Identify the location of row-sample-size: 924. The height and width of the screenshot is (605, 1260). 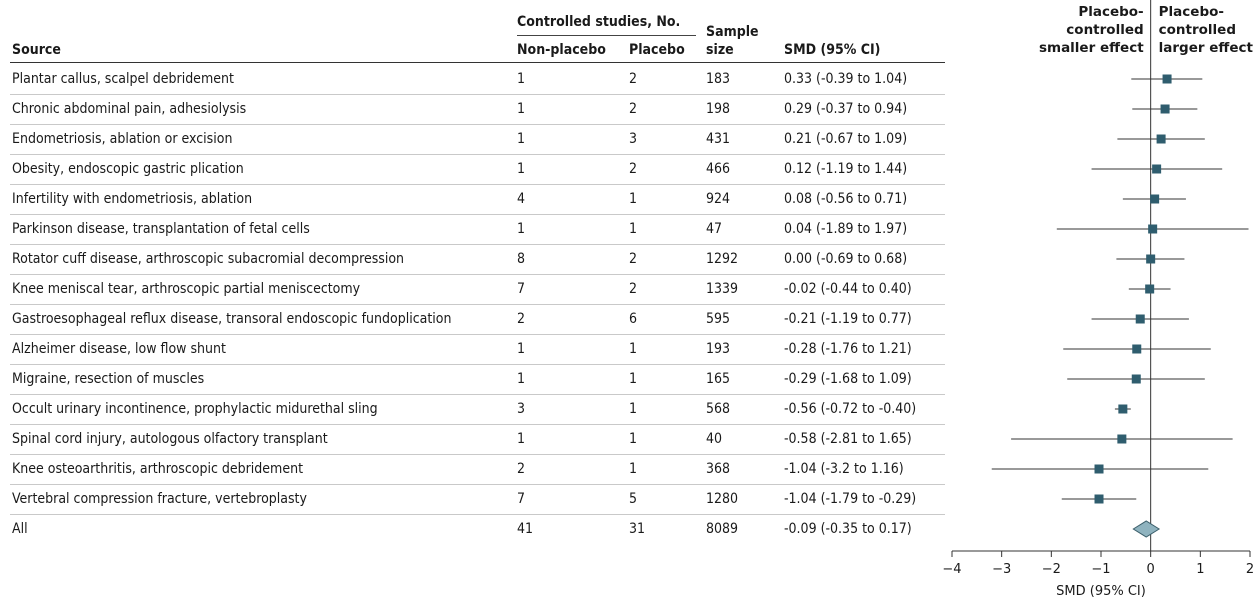
(718, 199).